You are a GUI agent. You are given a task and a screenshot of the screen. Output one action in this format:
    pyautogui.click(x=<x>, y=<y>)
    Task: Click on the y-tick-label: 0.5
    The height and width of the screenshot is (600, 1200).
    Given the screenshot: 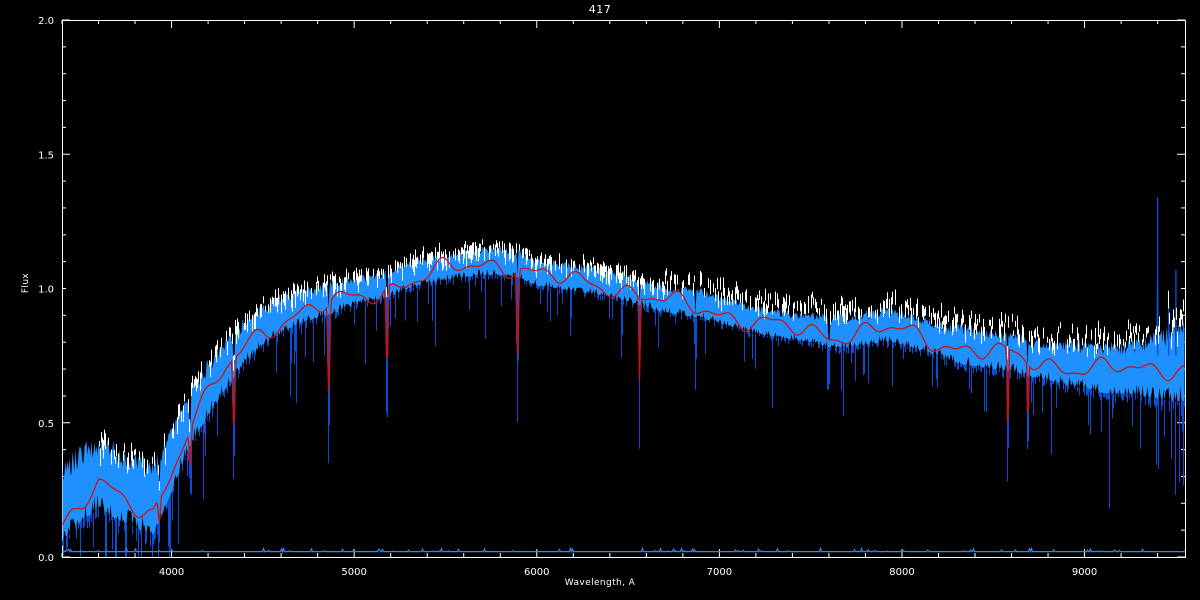 What is the action you would take?
    pyautogui.click(x=46, y=424)
    